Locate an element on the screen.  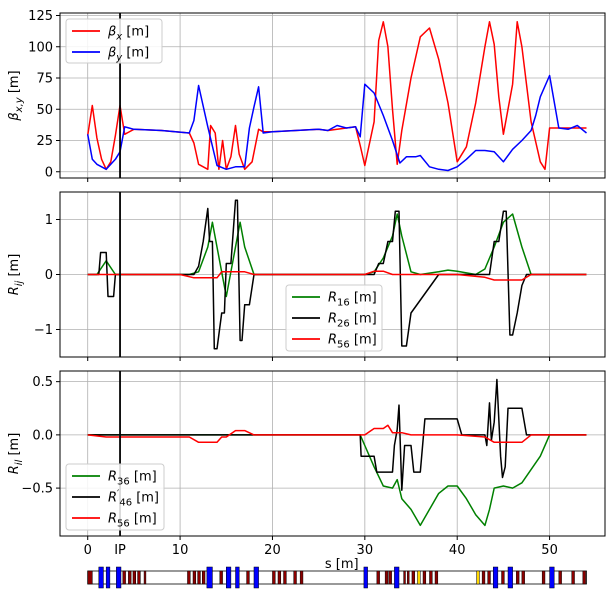
y-tick-label: 1 is located at coordinates (49, 220).